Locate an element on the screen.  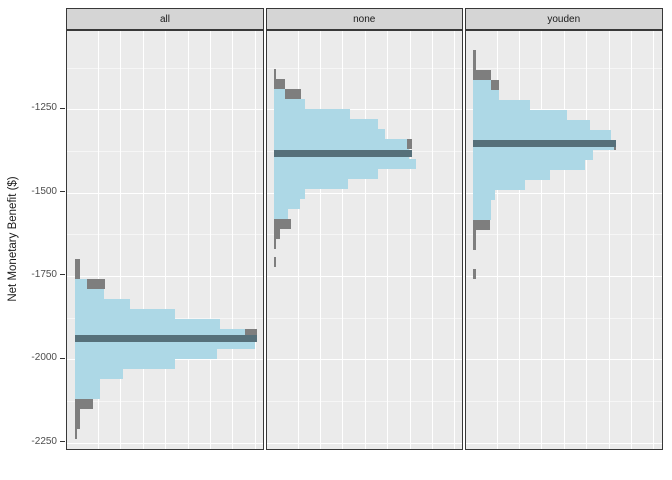
facet-strip-youden: youden is located at coordinates (563, 19).